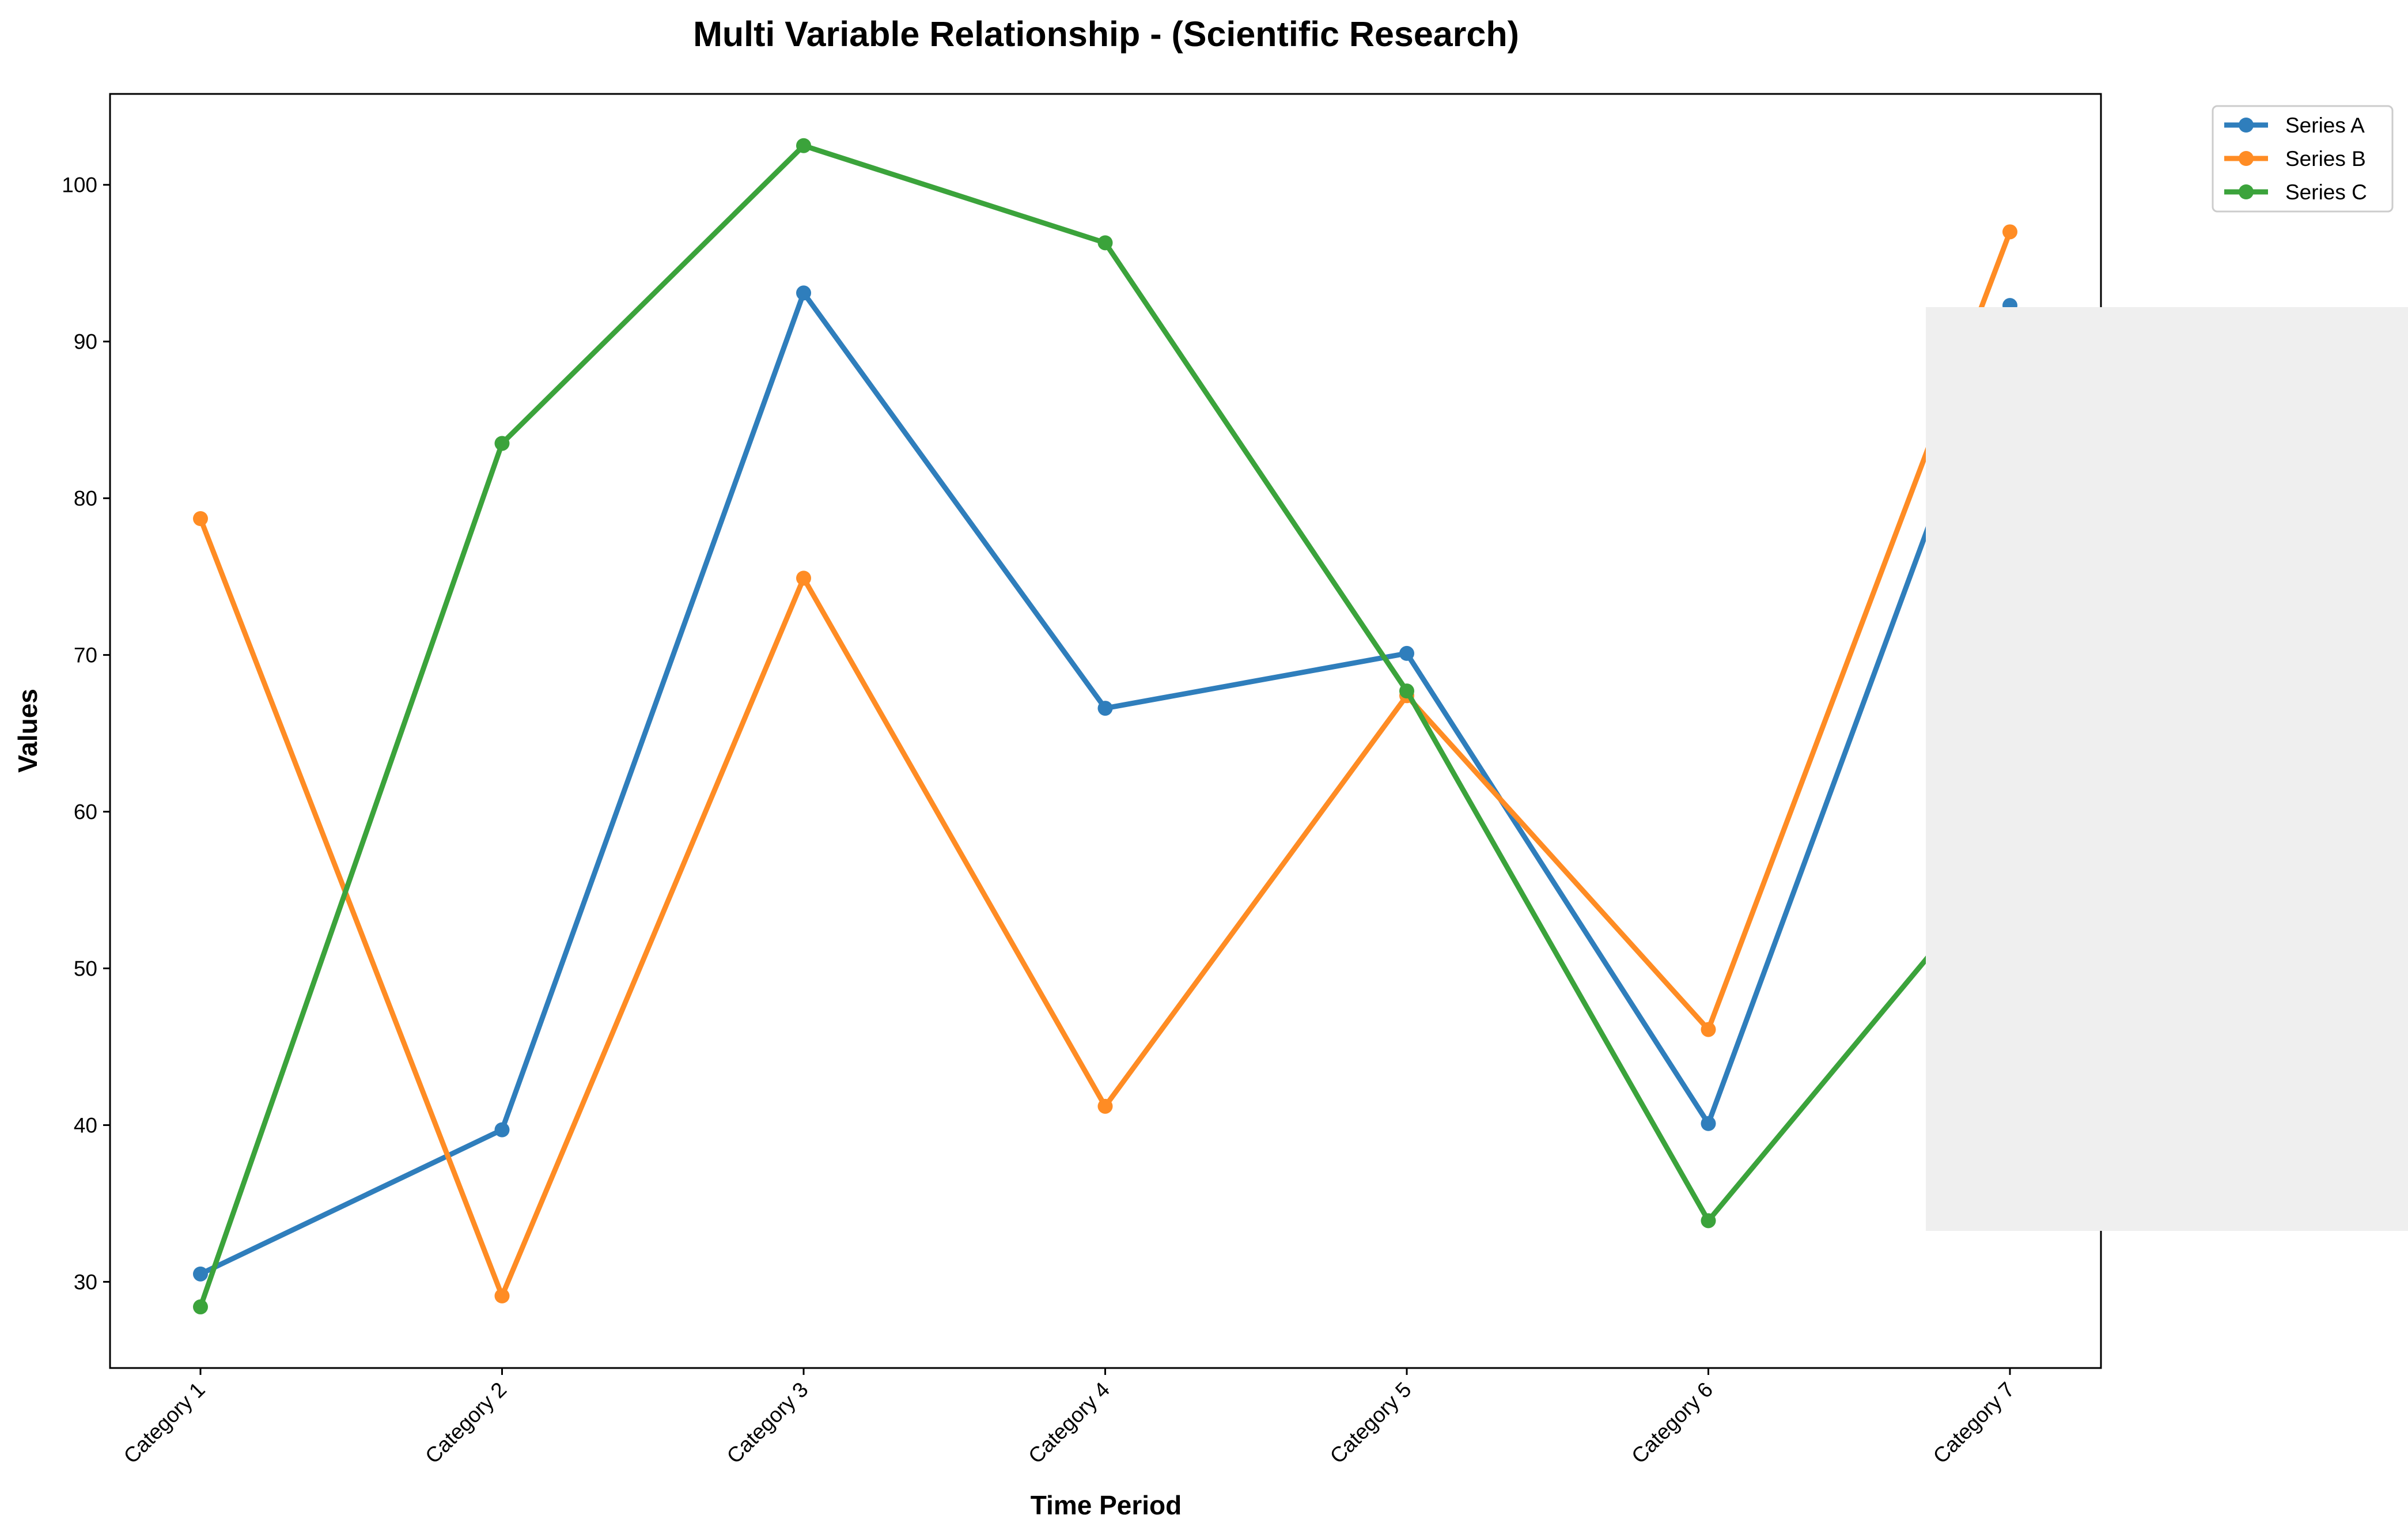 This screenshot has height=1538, width=2408. I want to click on x-axis-label: Time Period, so click(1106, 1505).